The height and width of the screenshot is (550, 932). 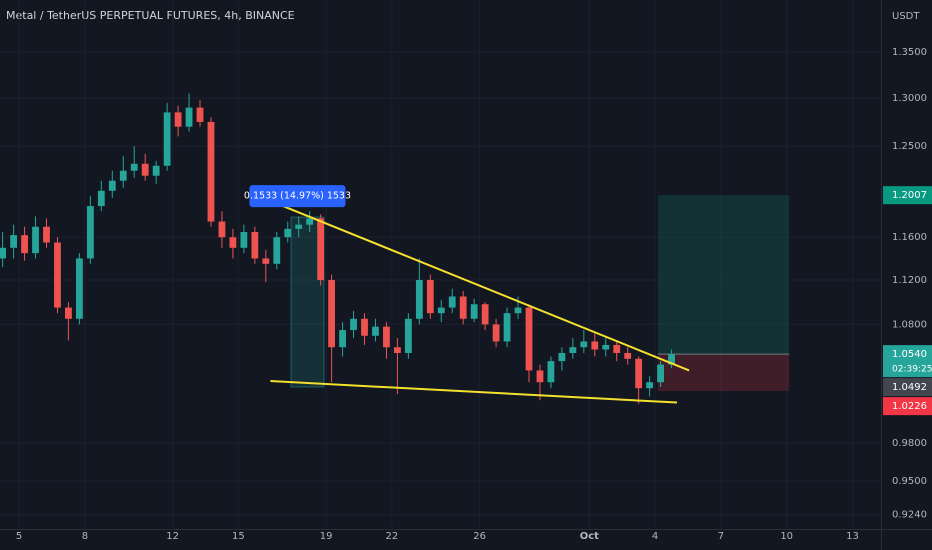 I want to click on measure-label: 0.1533 (14.97%) 1533, so click(x=297, y=196).